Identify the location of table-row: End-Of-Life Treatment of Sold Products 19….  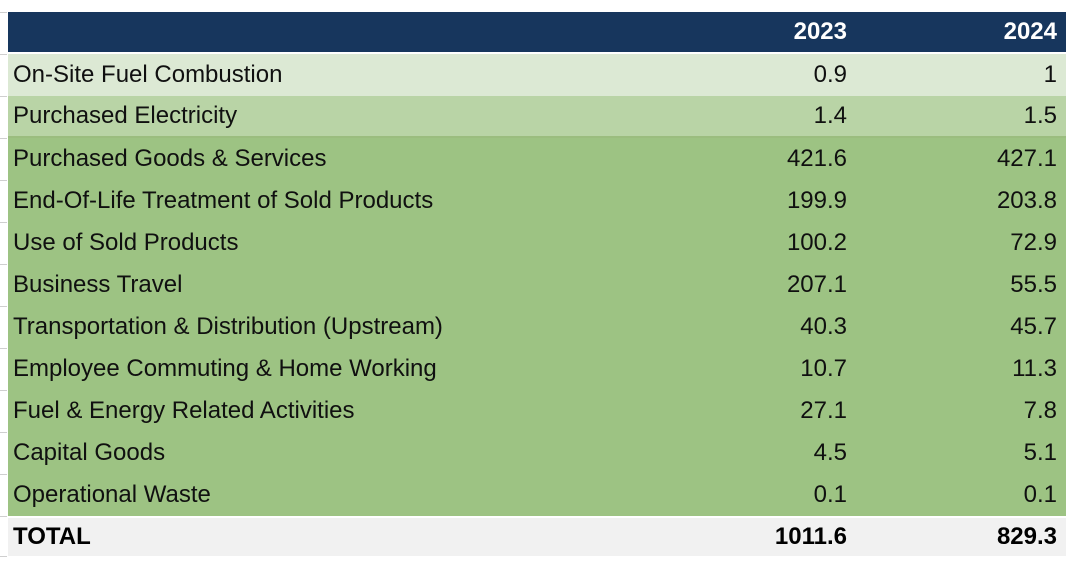
(537, 201).